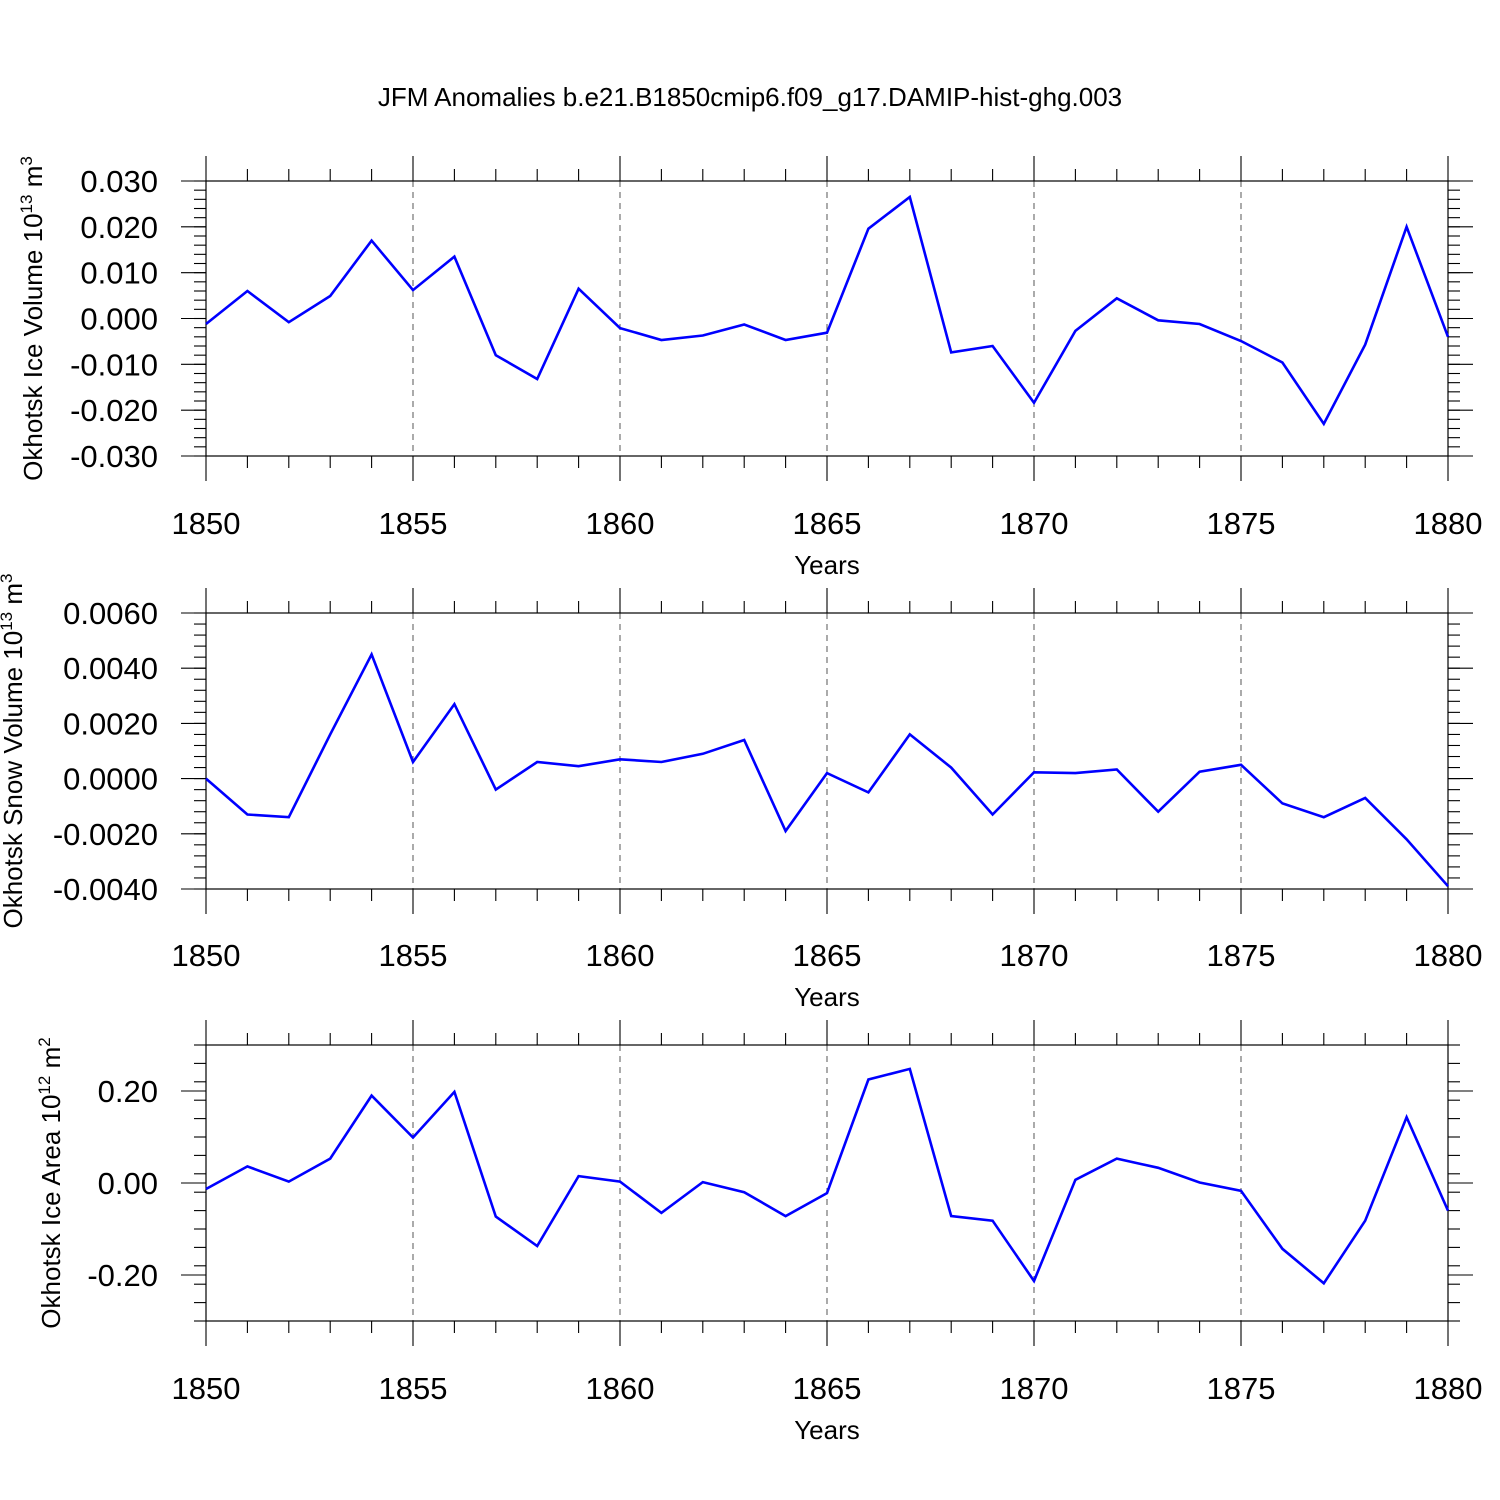  I want to click on y-tick-label: 0.030, so click(119, 181).